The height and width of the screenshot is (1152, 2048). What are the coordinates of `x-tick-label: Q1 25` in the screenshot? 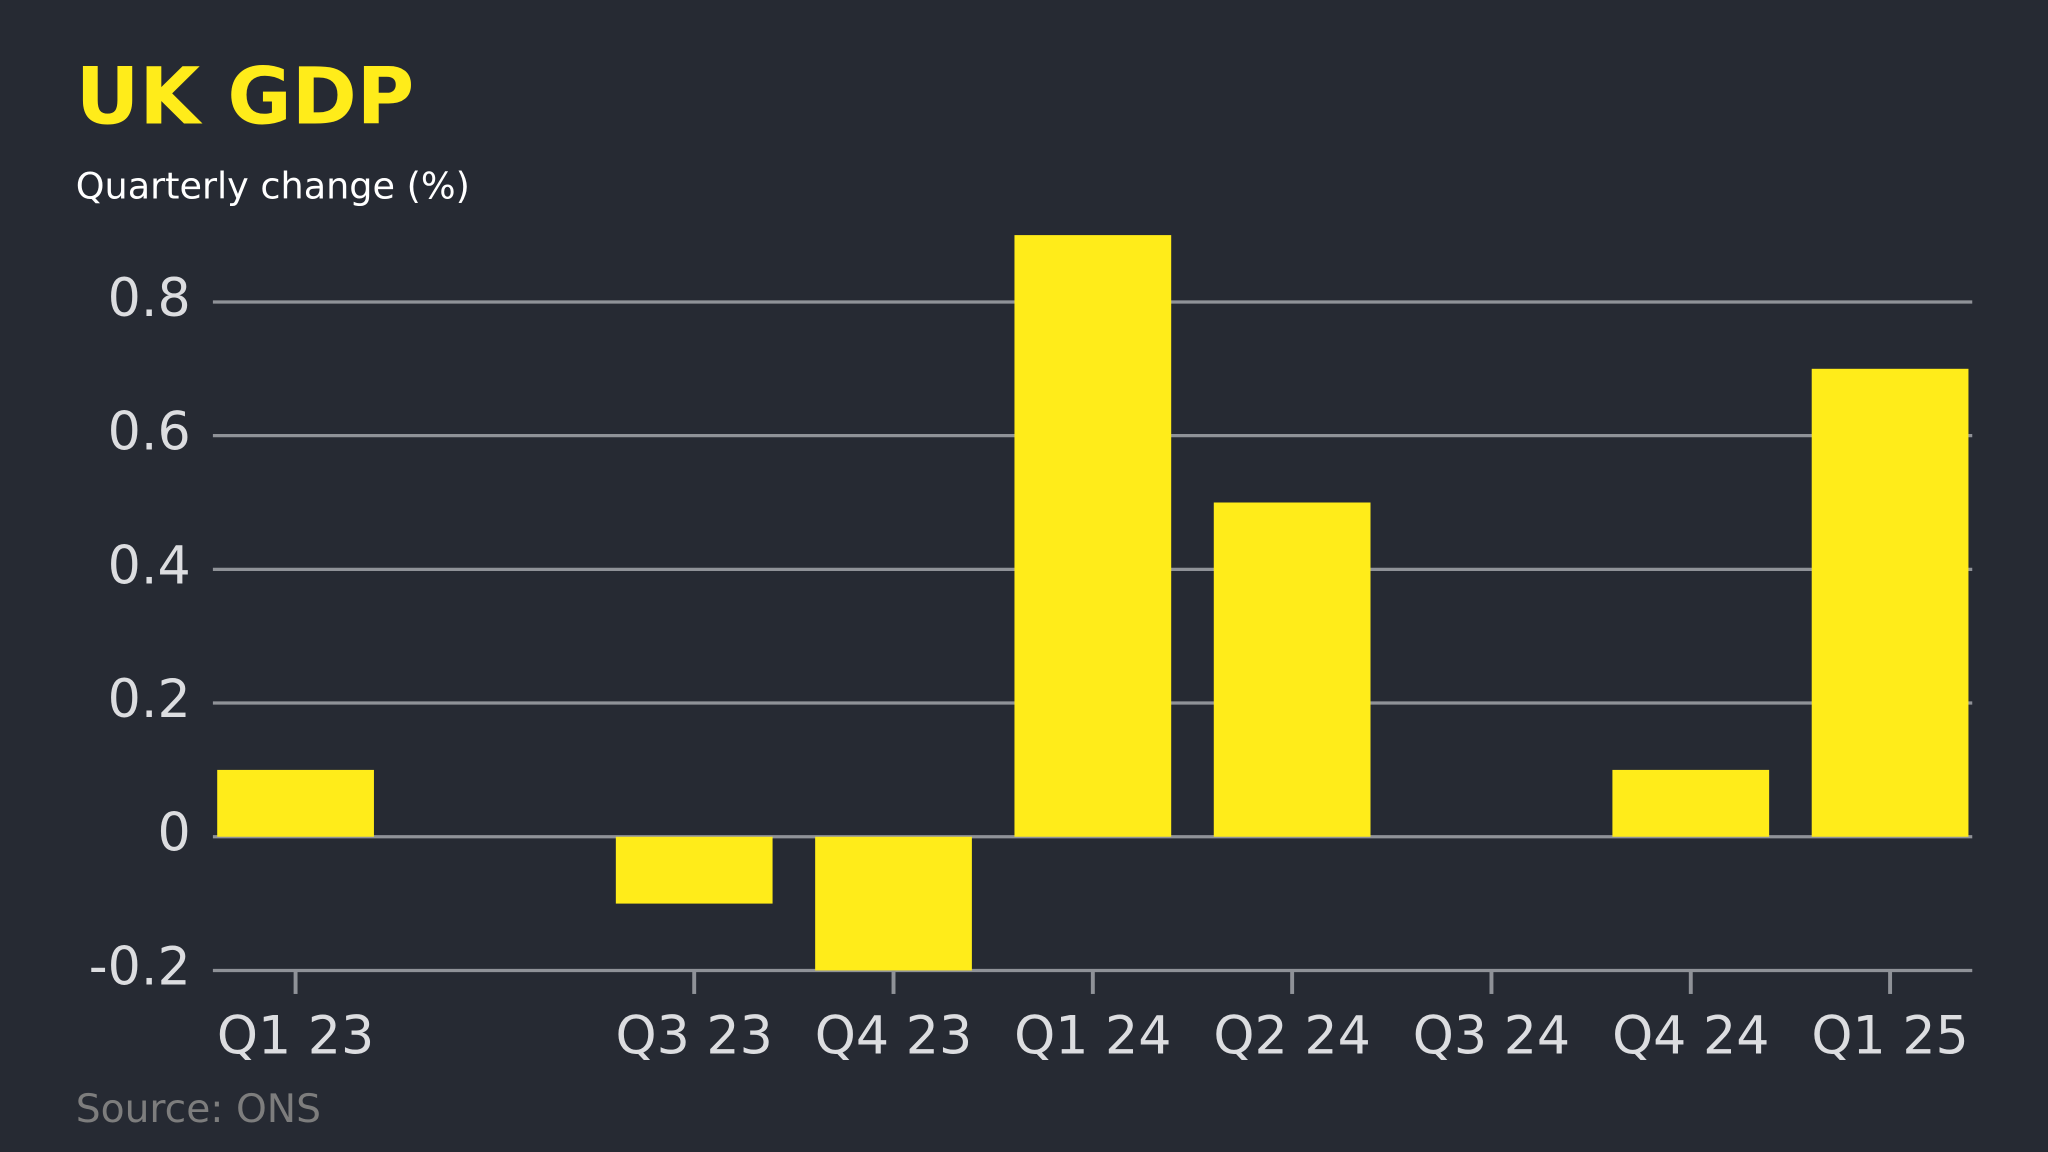 It's located at (1889, 1037).